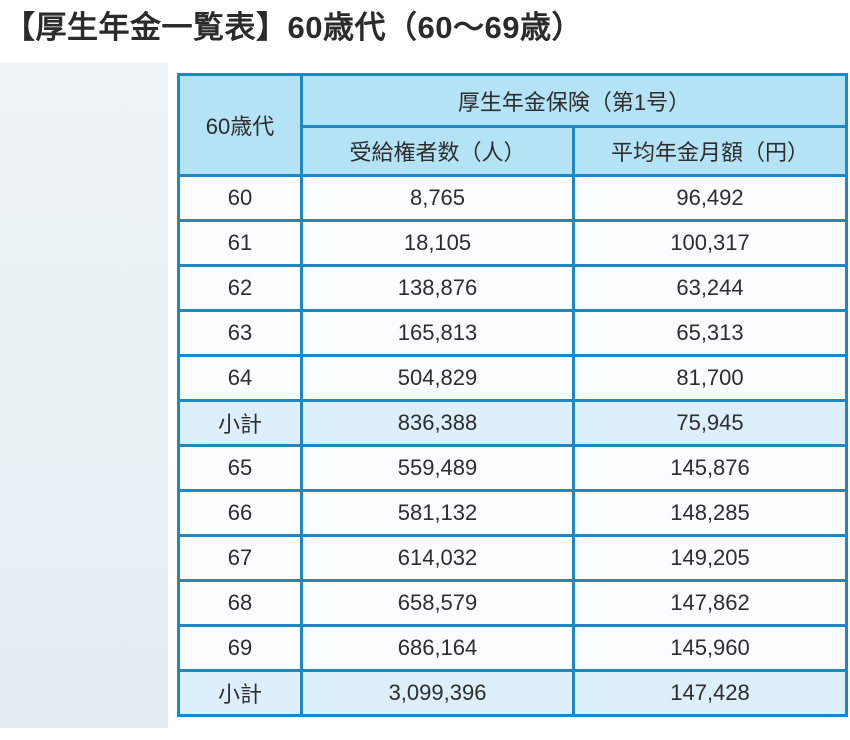 This screenshot has width=850, height=740. I want to click on amount-cell: 147,428, so click(710, 693).